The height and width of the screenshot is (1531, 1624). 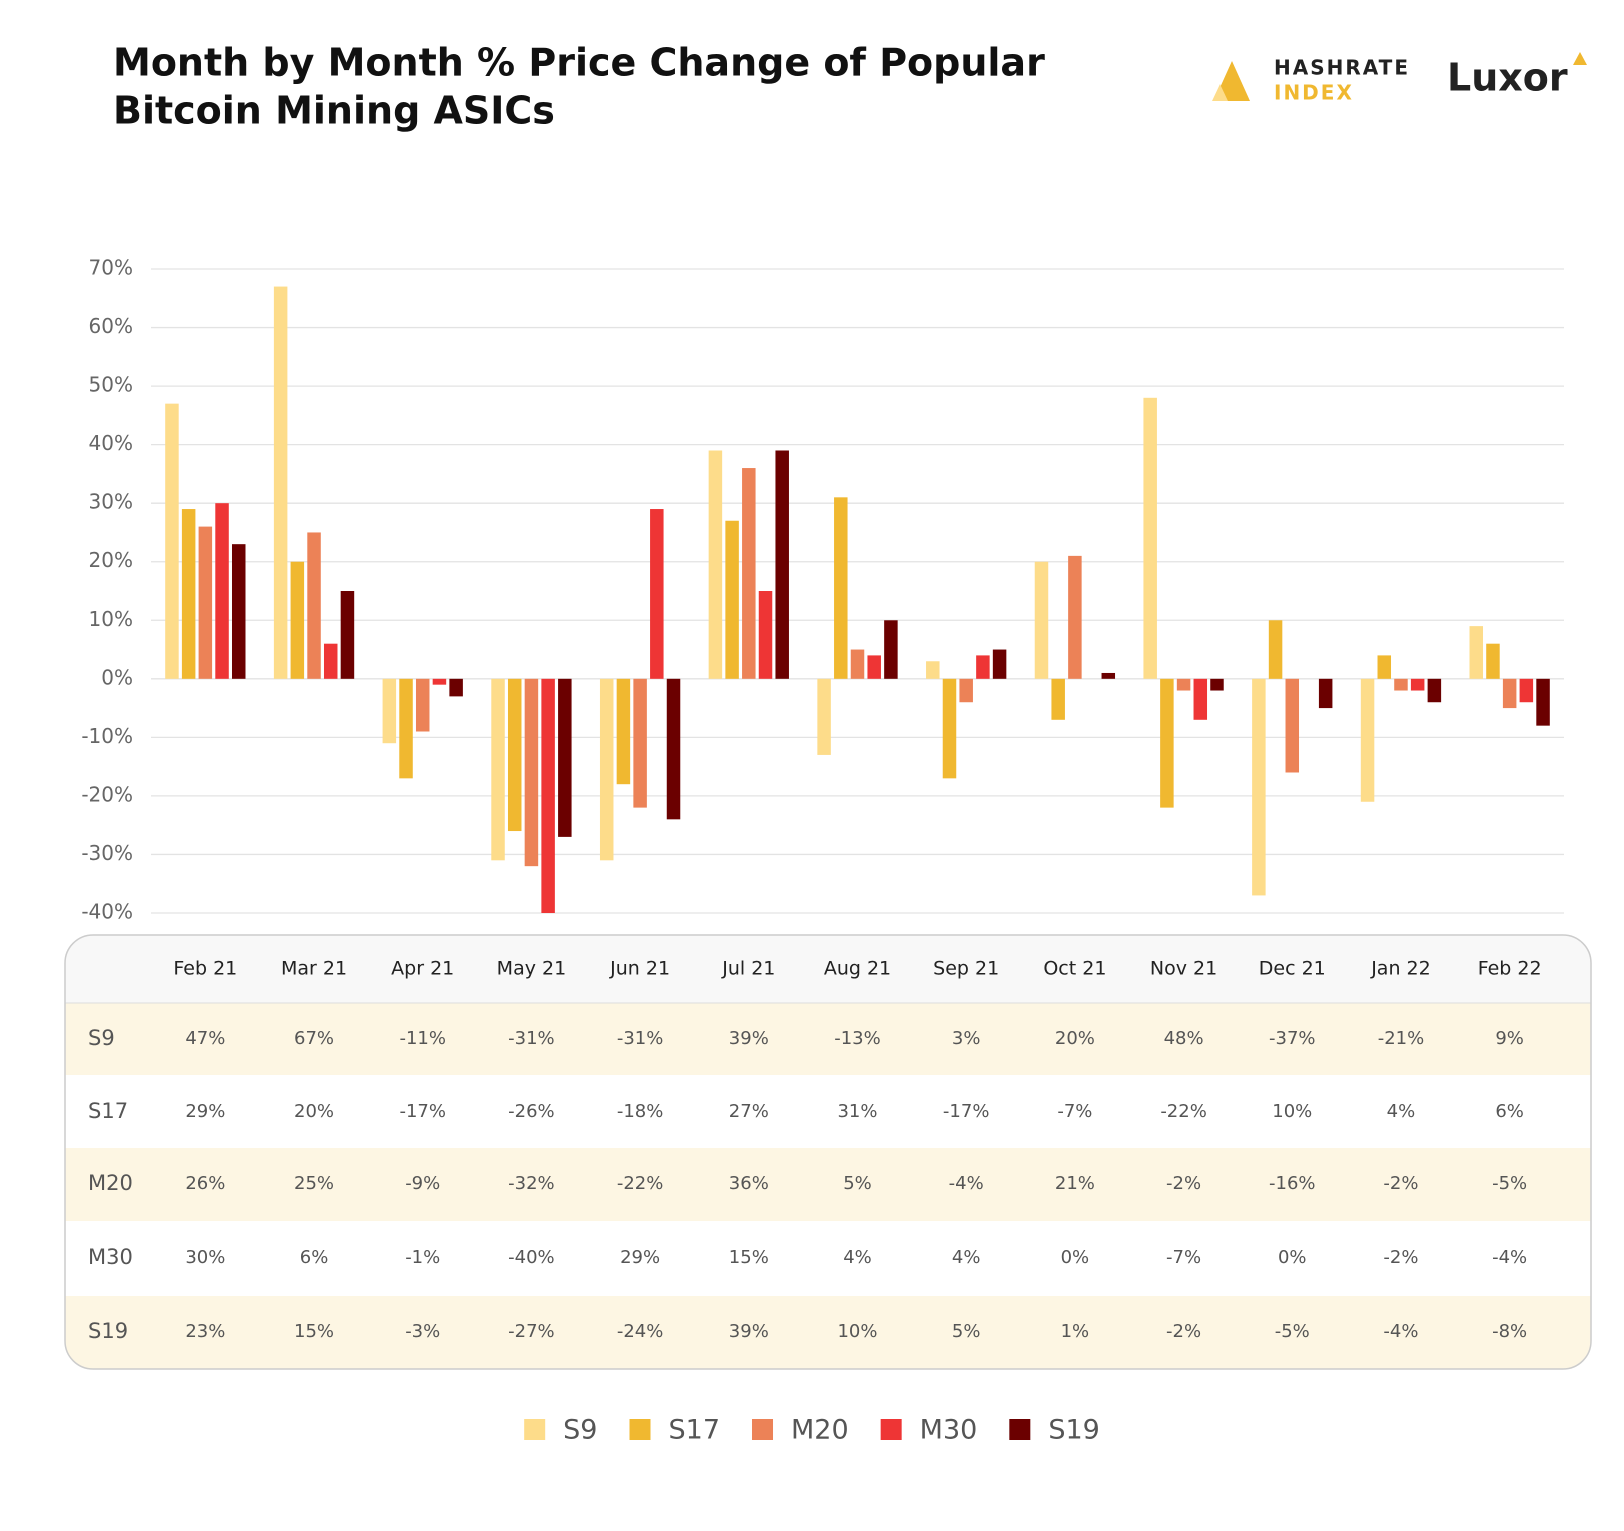 I want to click on table-column-header: Dec 21, so click(x=1292, y=969).